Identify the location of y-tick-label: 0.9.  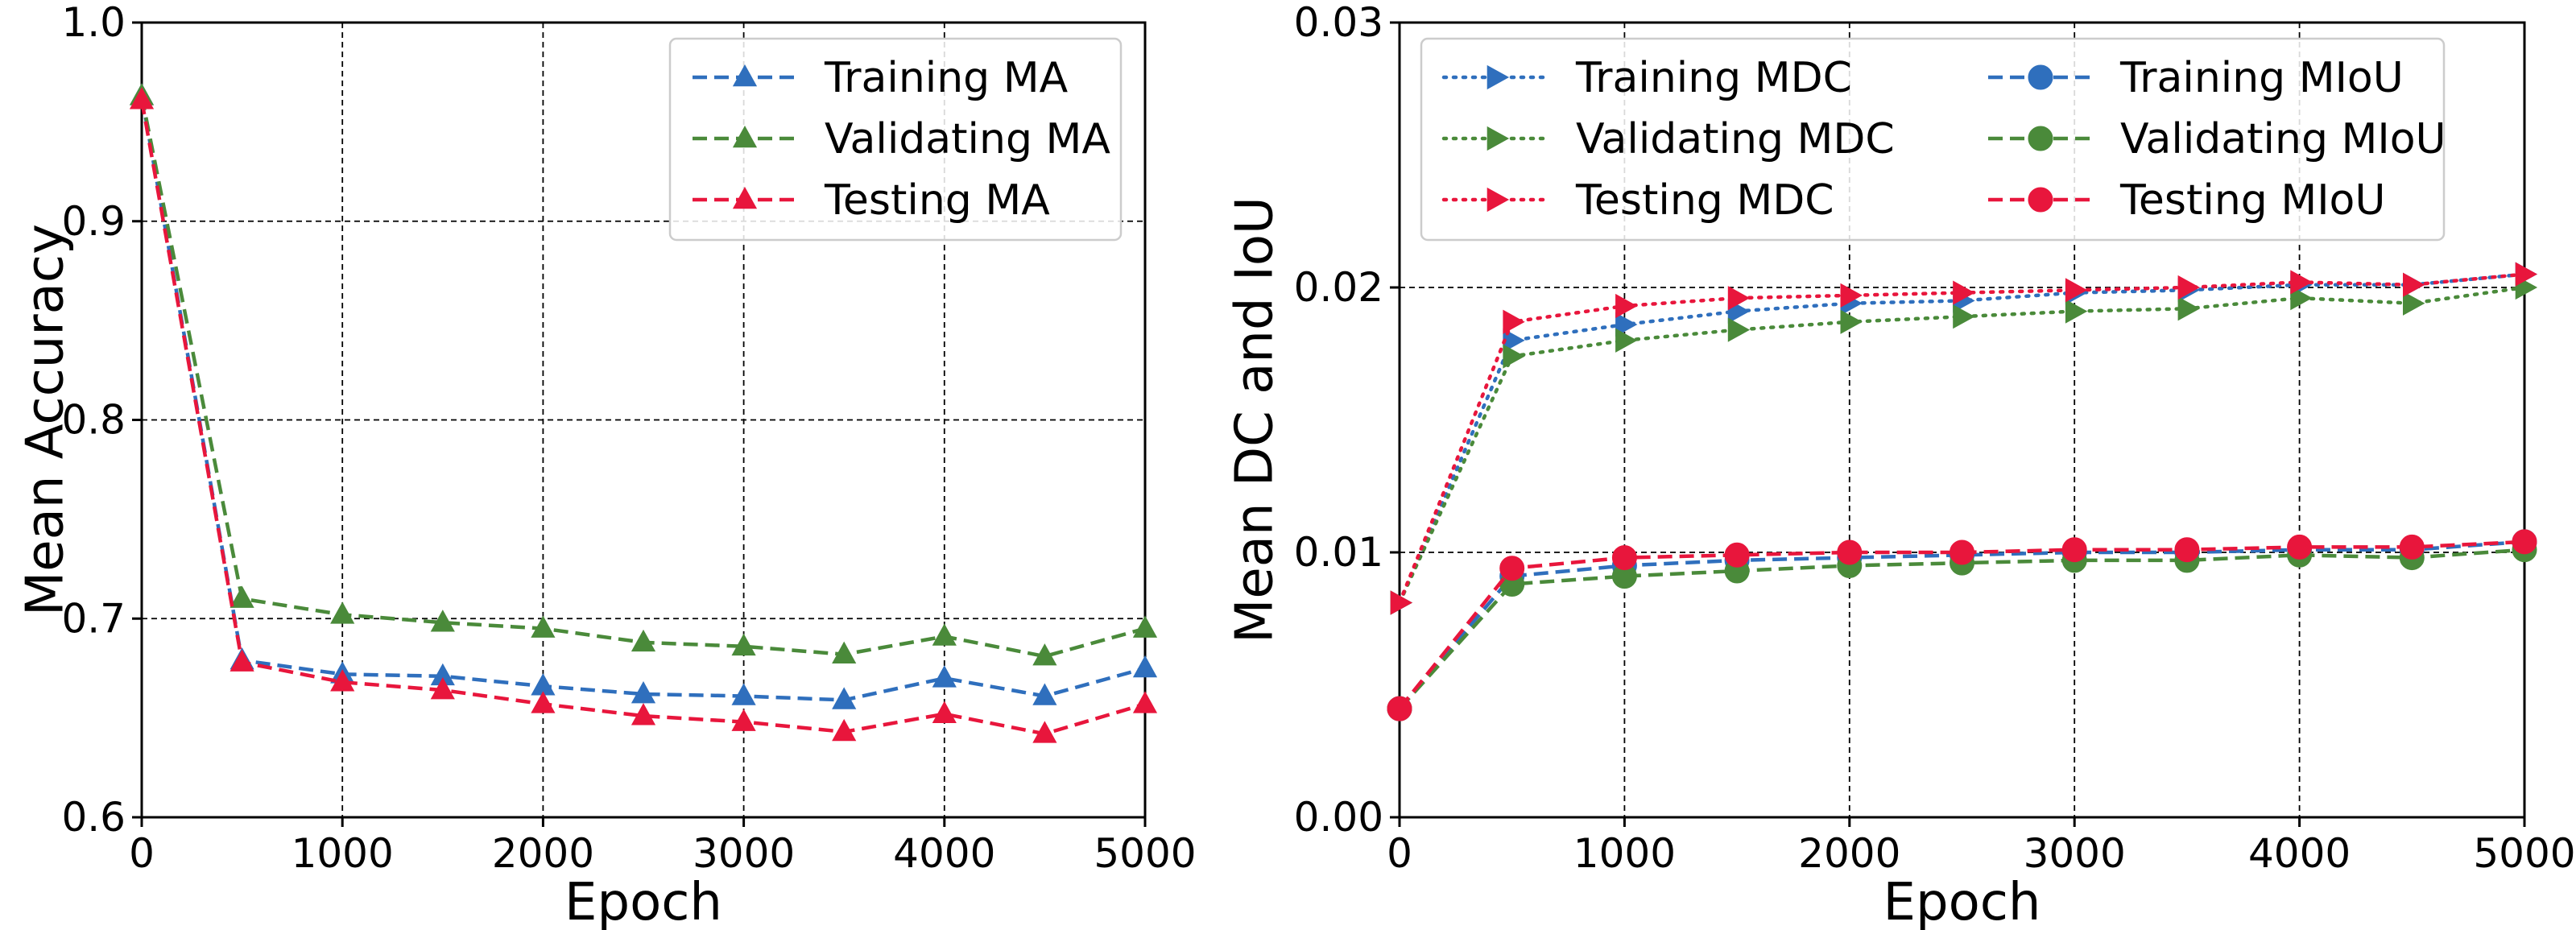
(94, 221).